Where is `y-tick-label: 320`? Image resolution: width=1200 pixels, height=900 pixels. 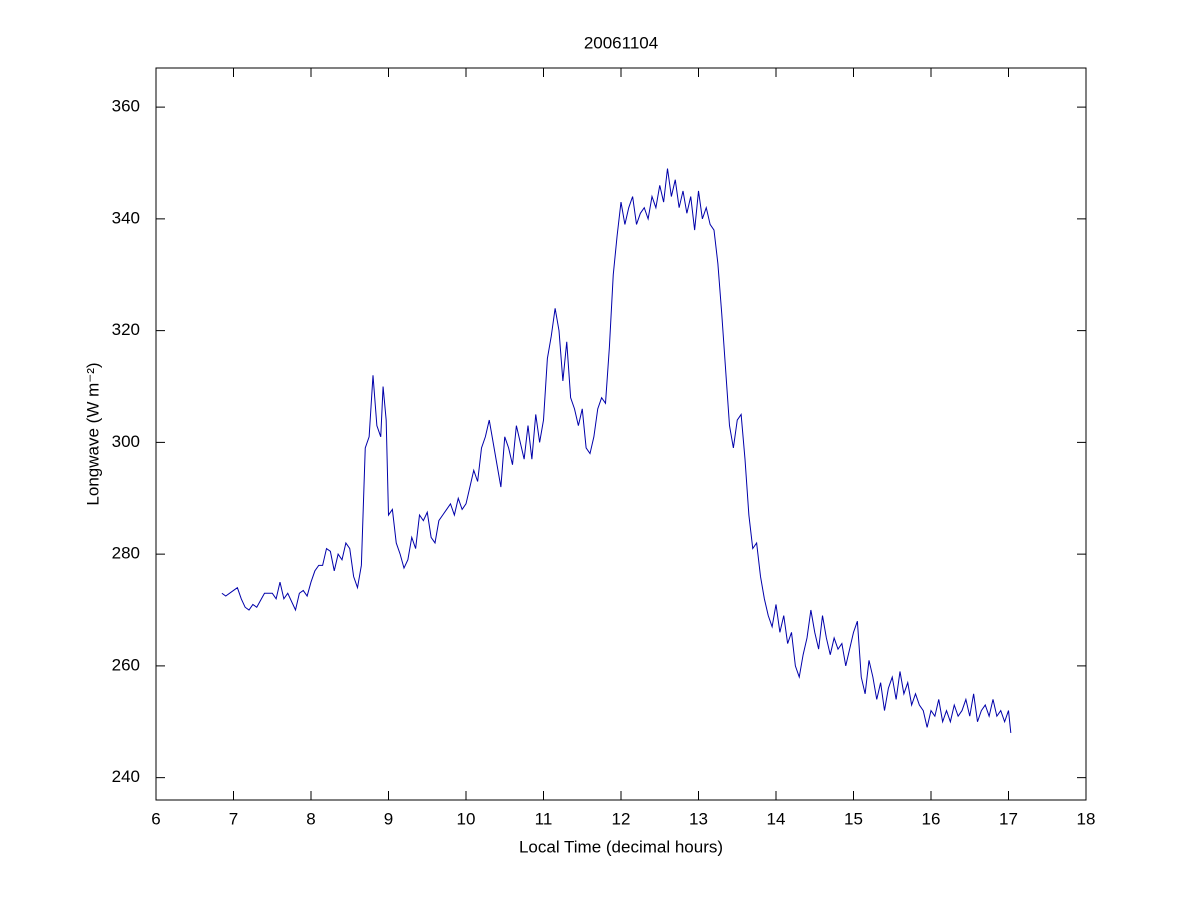
y-tick-label: 320 is located at coordinates (126, 329).